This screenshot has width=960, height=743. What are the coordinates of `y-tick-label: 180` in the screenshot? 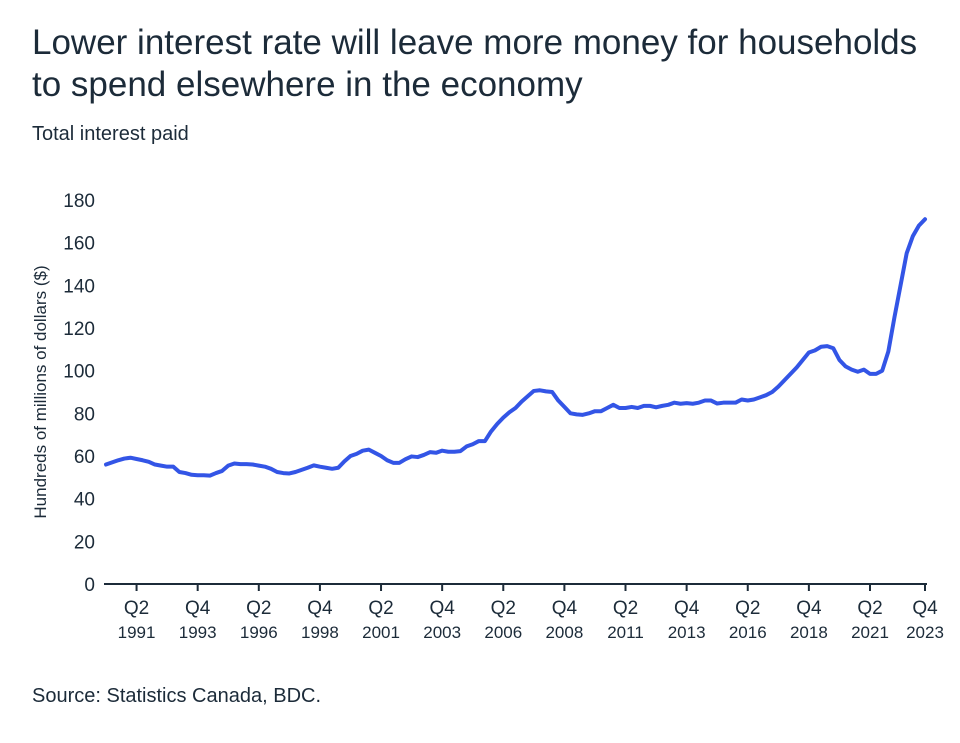 It's located at (79, 201).